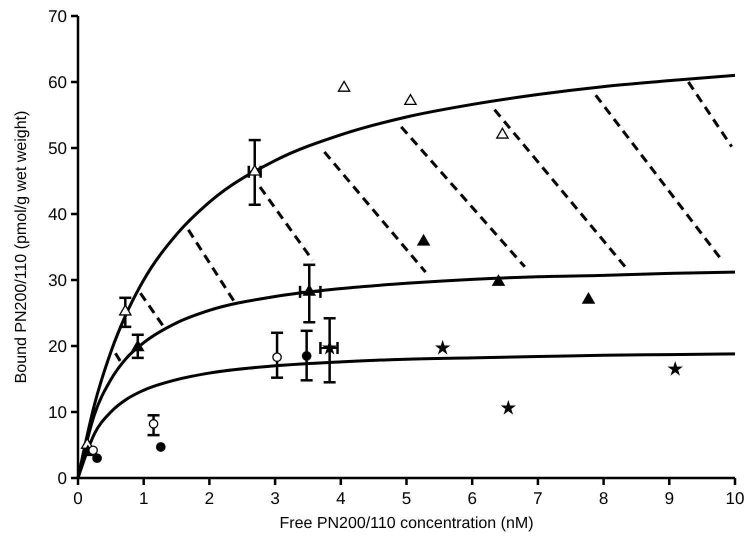 The height and width of the screenshot is (542, 750). I want to click on x-tick-label: 3, so click(275, 498).